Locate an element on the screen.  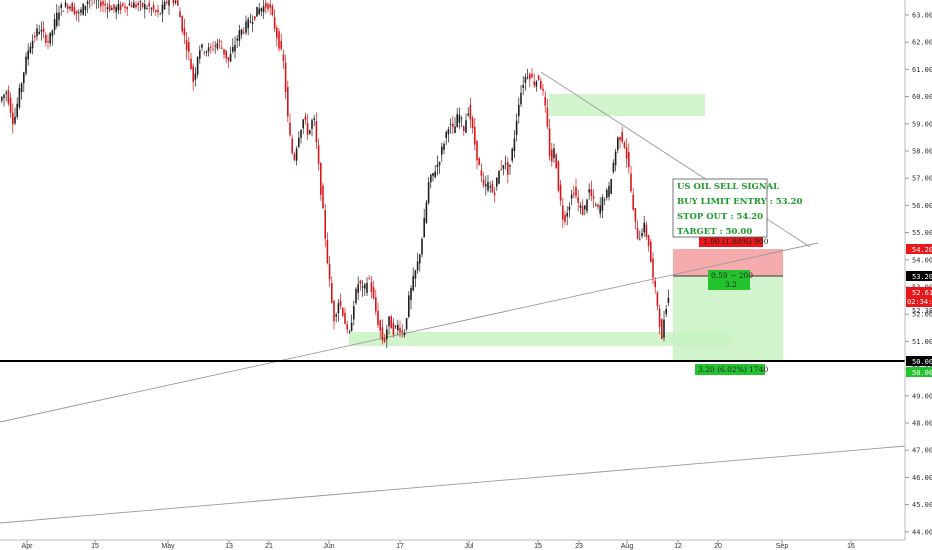
support-zone is located at coordinates (540, 339).